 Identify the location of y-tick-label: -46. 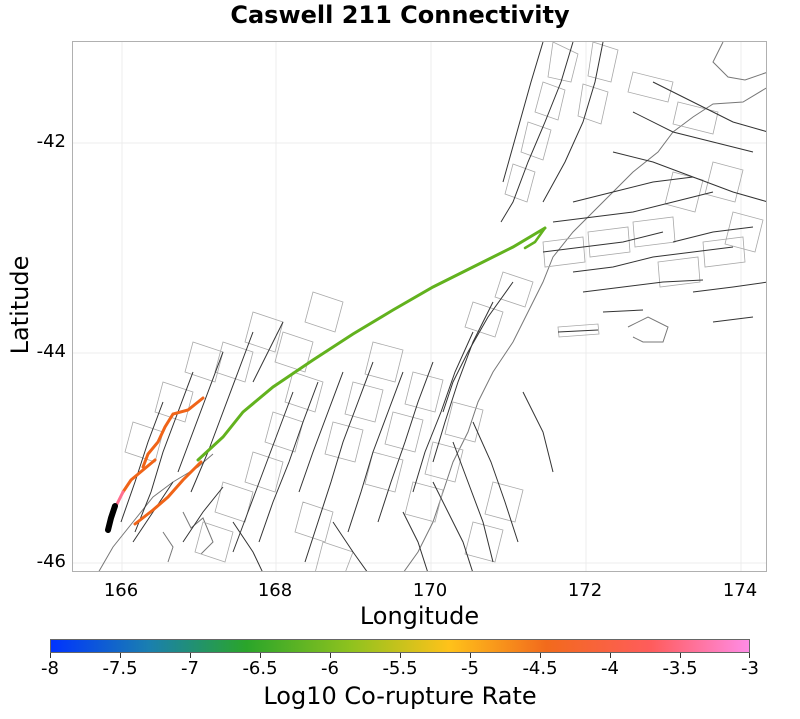
(51, 561).